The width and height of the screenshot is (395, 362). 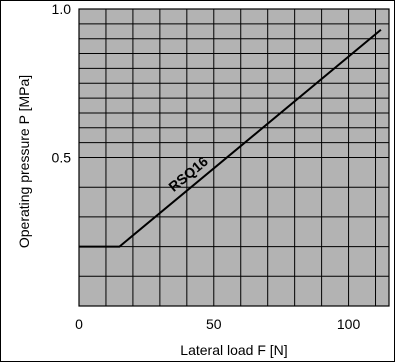 I want to click on x-tick-label: 50, so click(x=214, y=324).